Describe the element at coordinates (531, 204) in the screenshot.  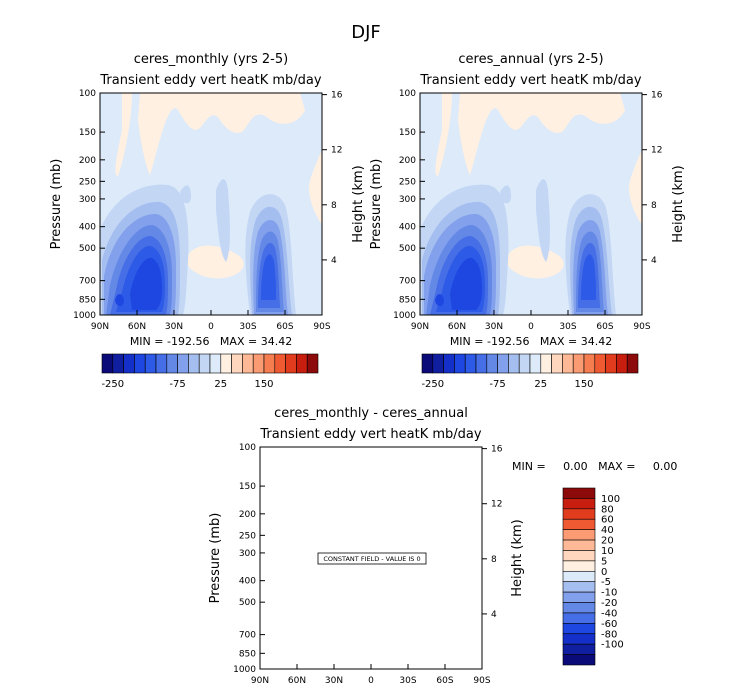
I see `contour-layers` at that location.